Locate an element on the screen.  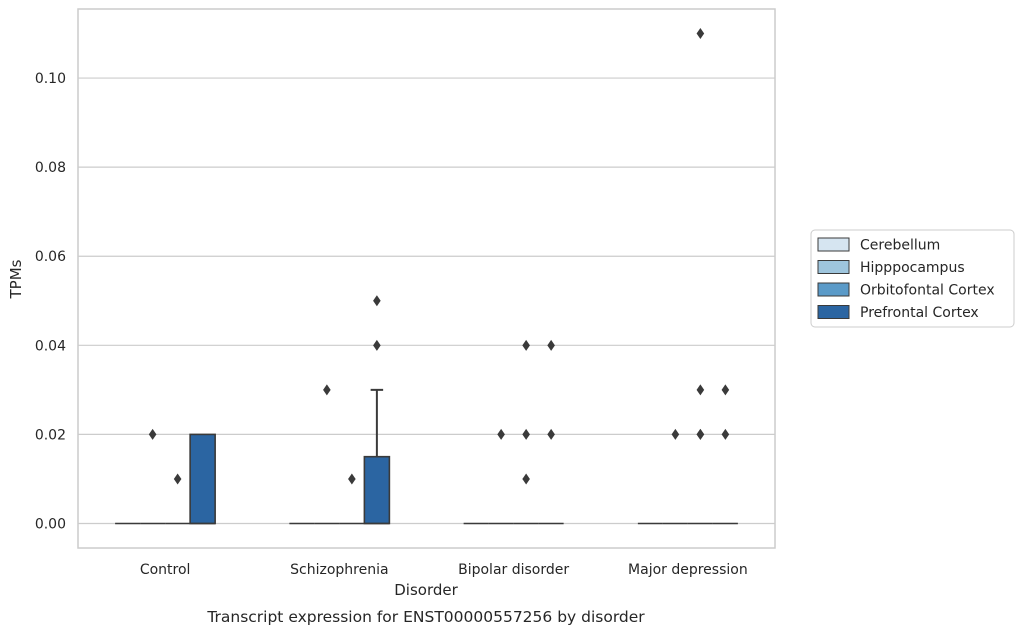
legend-frame is located at coordinates (912, 278).